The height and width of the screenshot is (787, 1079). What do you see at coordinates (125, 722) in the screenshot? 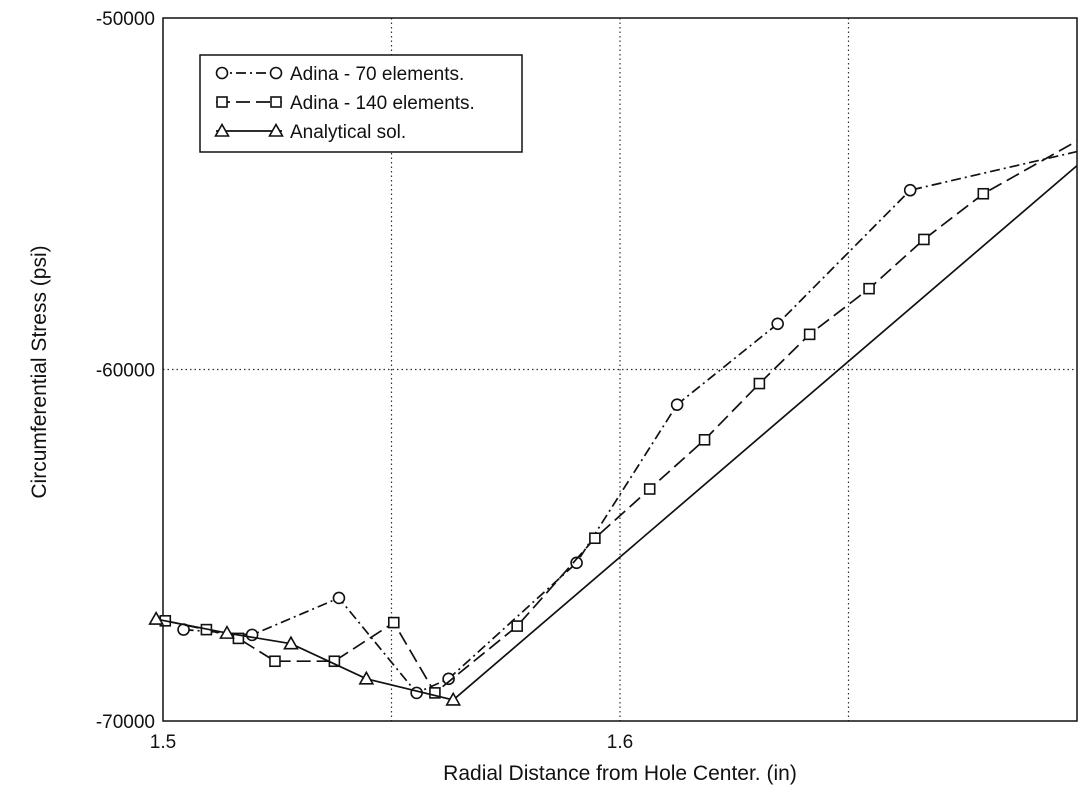
I see `y-tick-label: -70000` at bounding box center [125, 722].